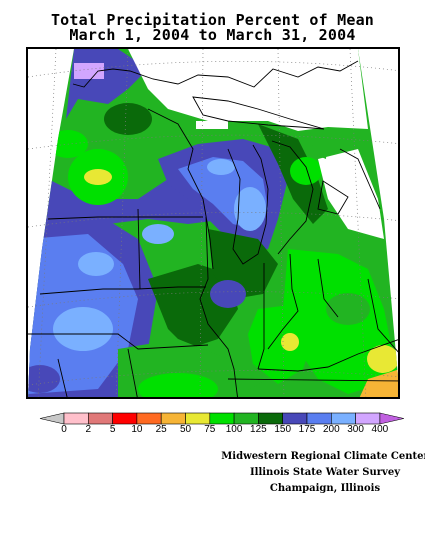  I want to click on legend-color-bar, so click(221, 418).